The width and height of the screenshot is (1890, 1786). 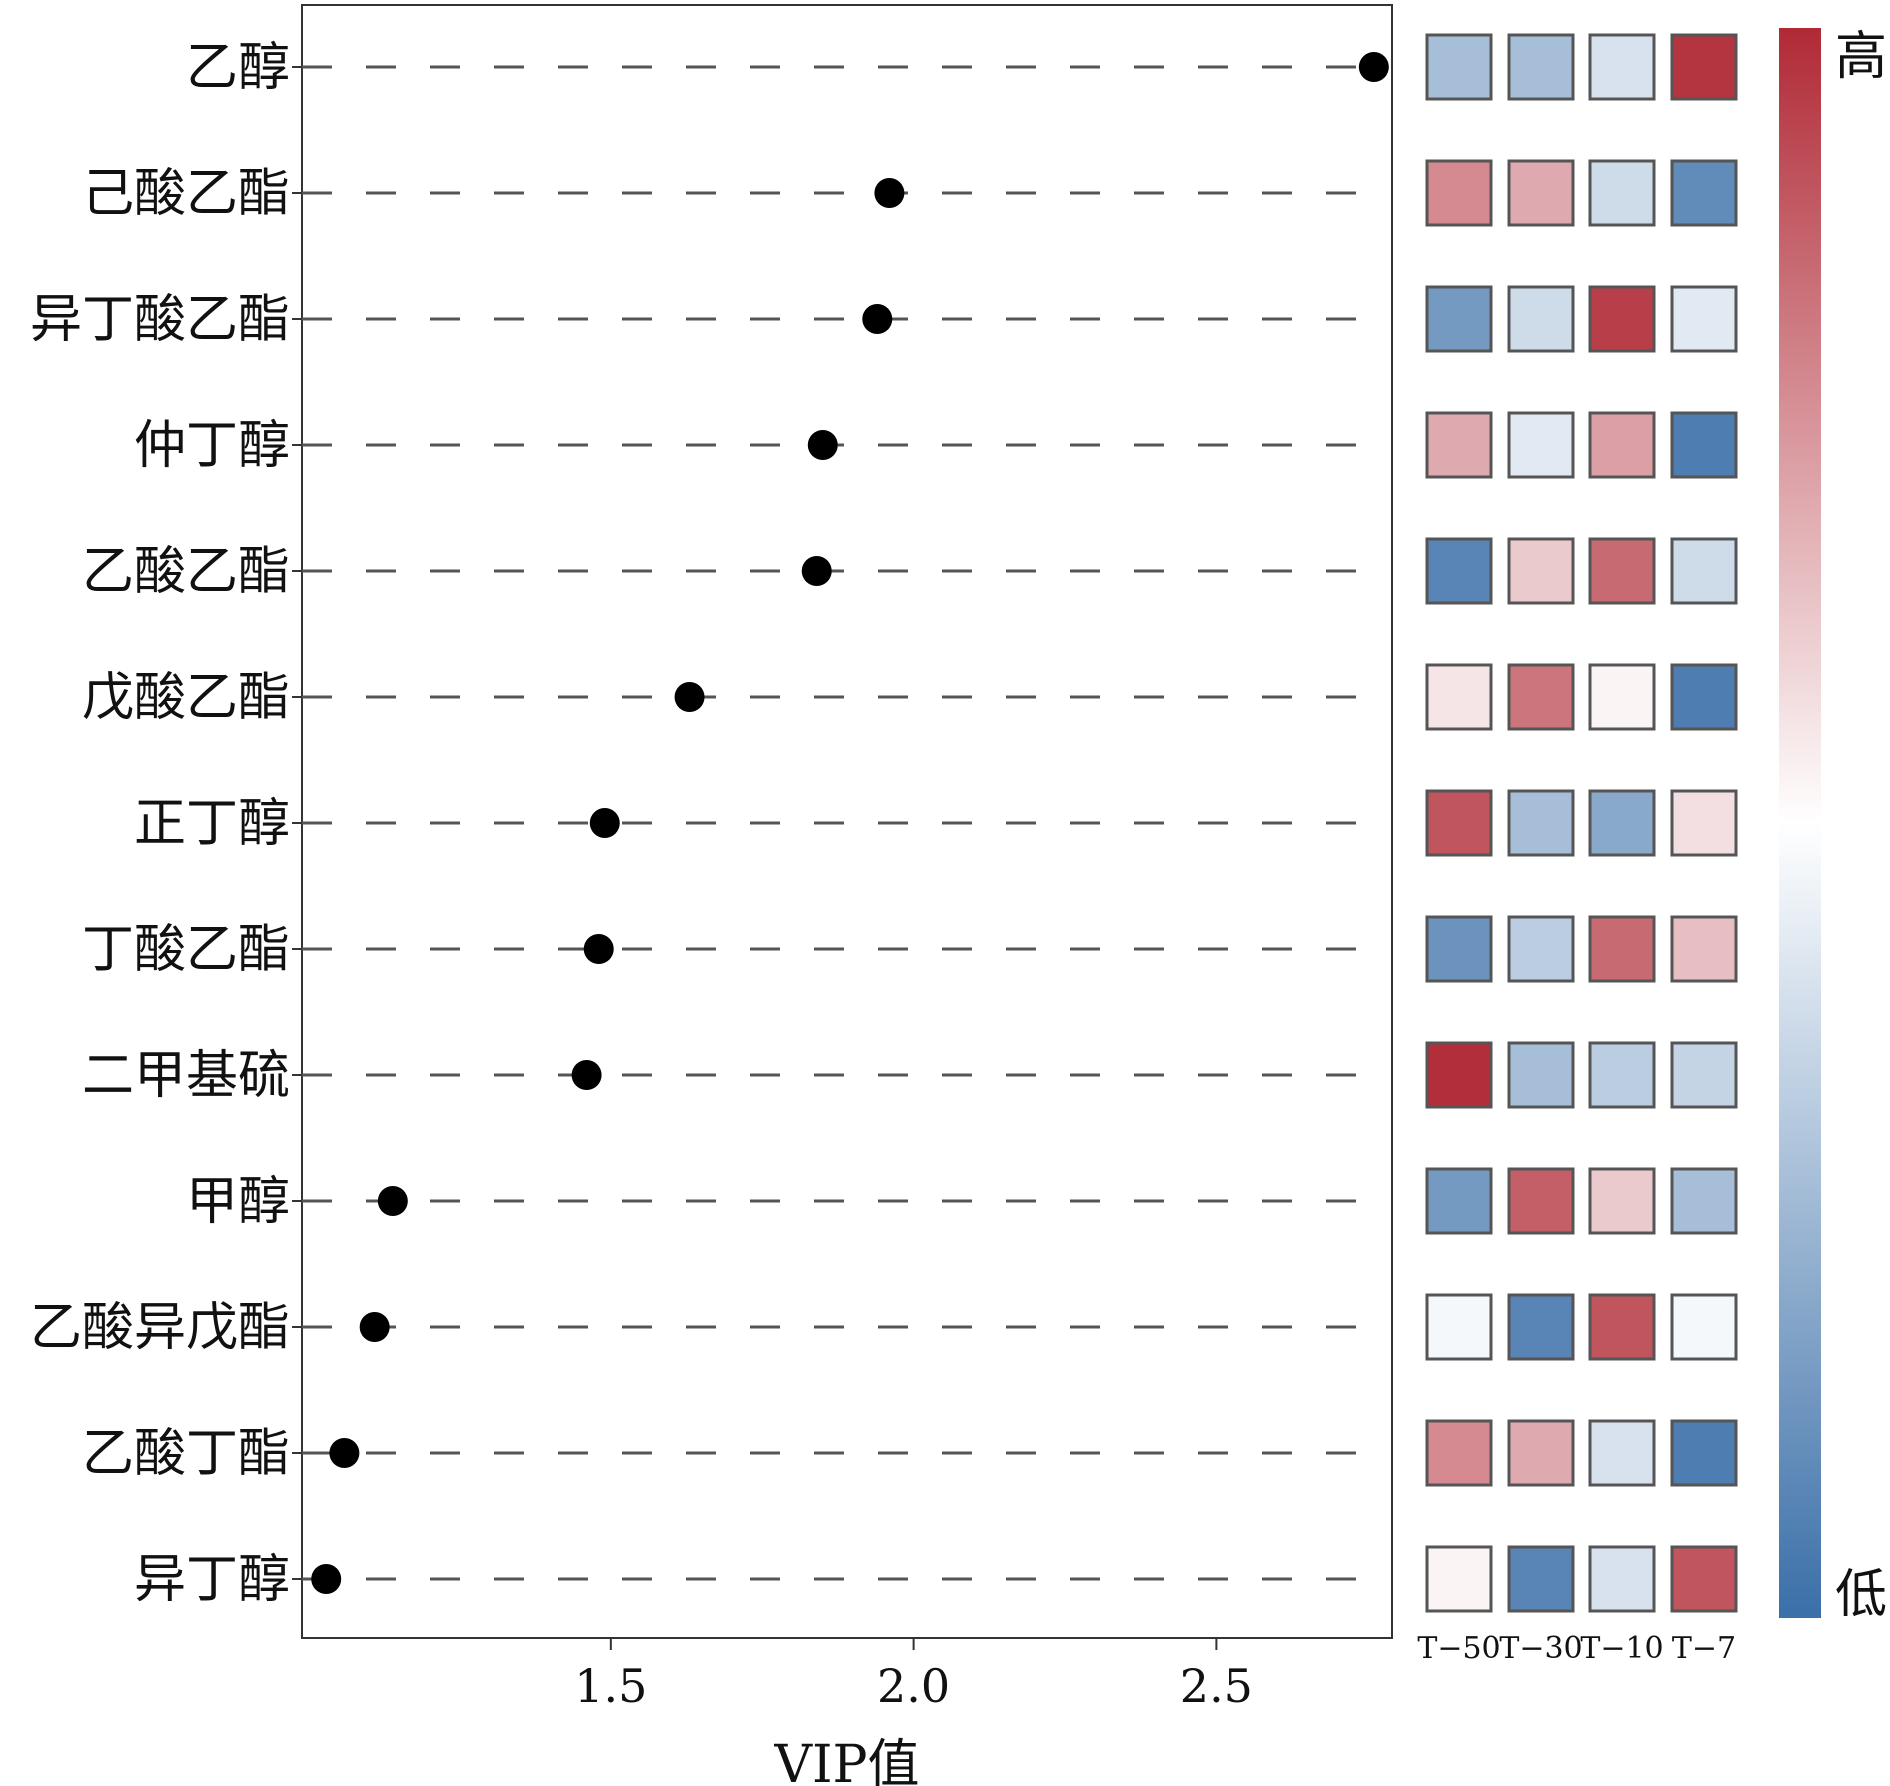 I want to click on compound-label: 异丁酸乙酯, so click(x=160, y=320).